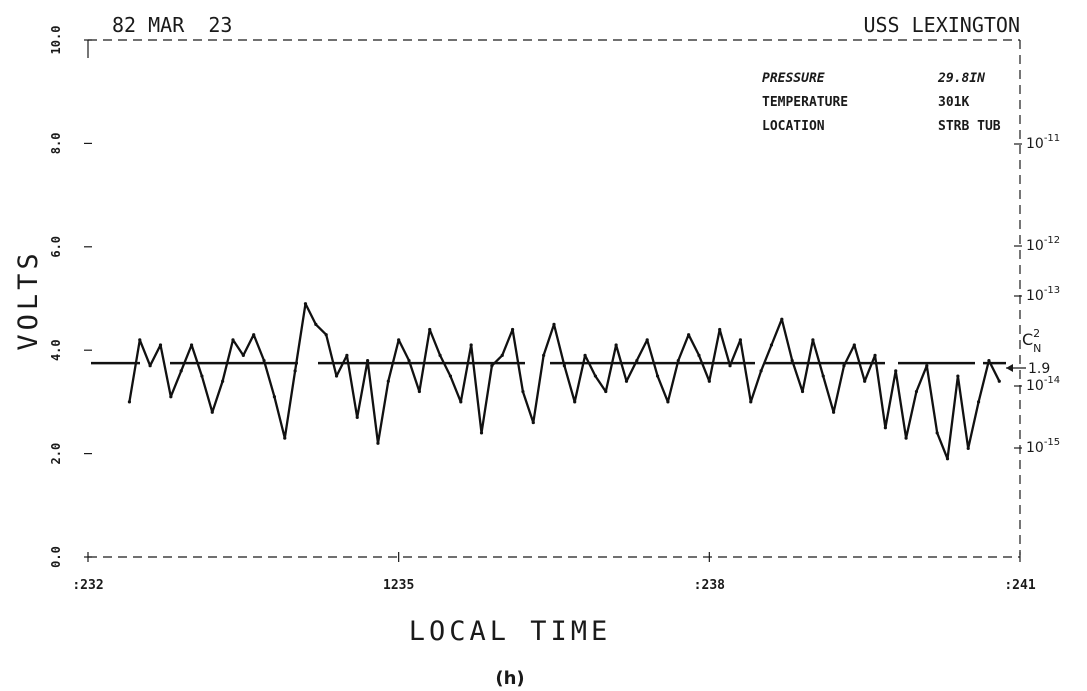 The image size is (1087, 691). What do you see at coordinates (1052, 380) in the screenshot?
I see `right-tick-exponent: -14` at bounding box center [1052, 380].